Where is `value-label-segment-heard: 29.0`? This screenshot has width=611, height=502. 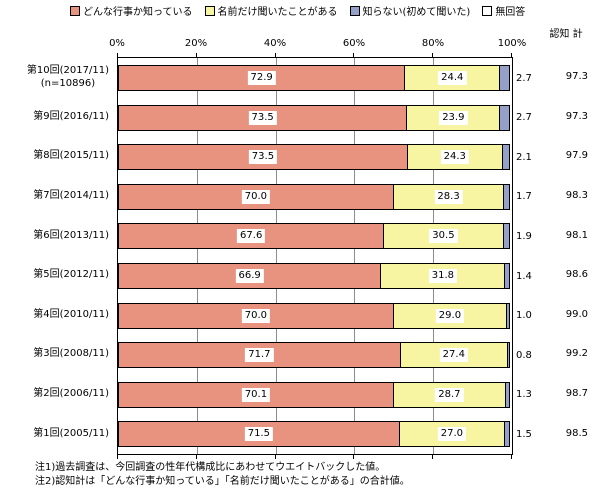 value-label-segment-heard: 29.0 is located at coordinates (450, 315).